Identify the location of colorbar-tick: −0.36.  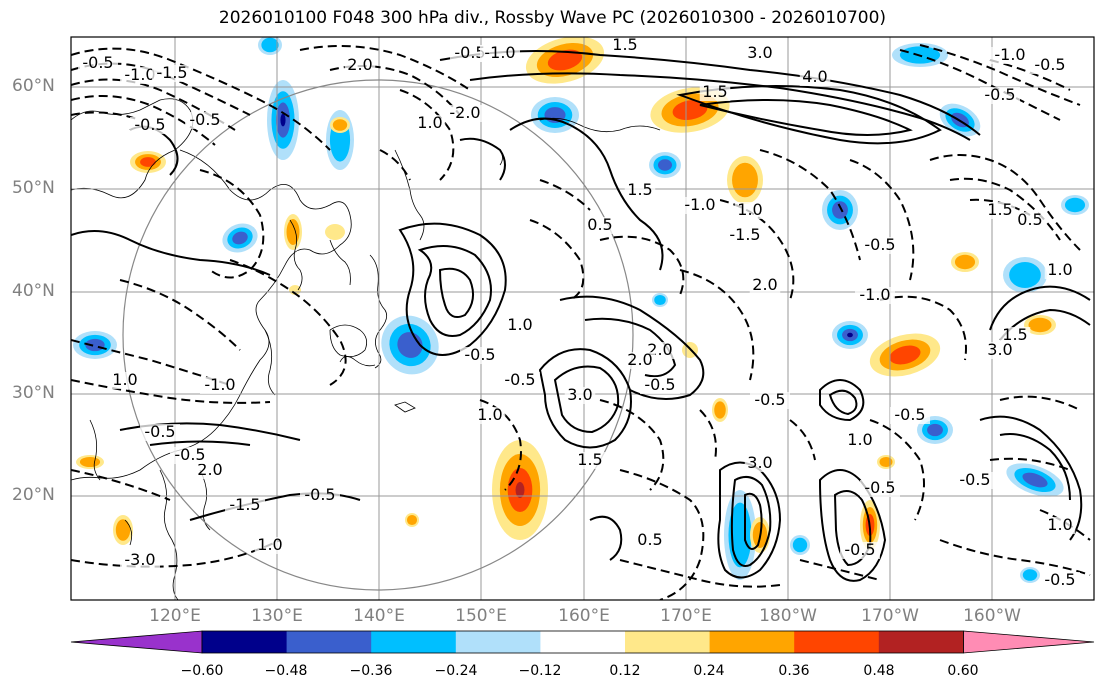
(371, 671).